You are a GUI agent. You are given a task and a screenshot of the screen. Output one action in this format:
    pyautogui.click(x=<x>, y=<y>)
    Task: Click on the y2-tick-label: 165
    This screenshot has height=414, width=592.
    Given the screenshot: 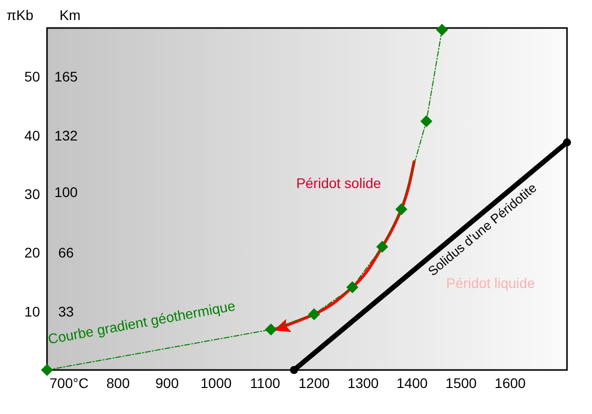 What is the action you would take?
    pyautogui.click(x=66, y=76)
    